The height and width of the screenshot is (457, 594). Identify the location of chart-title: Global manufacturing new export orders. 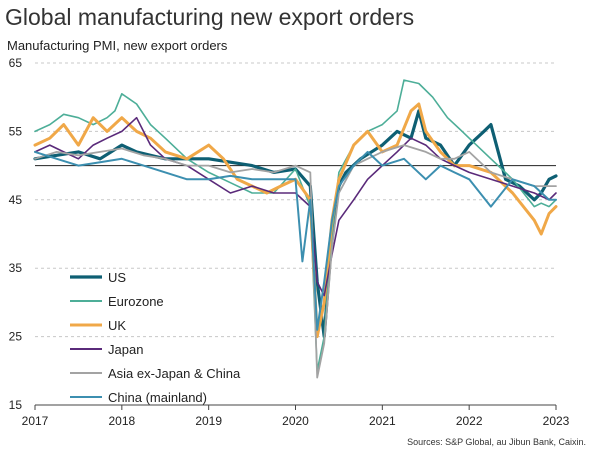
(210, 17).